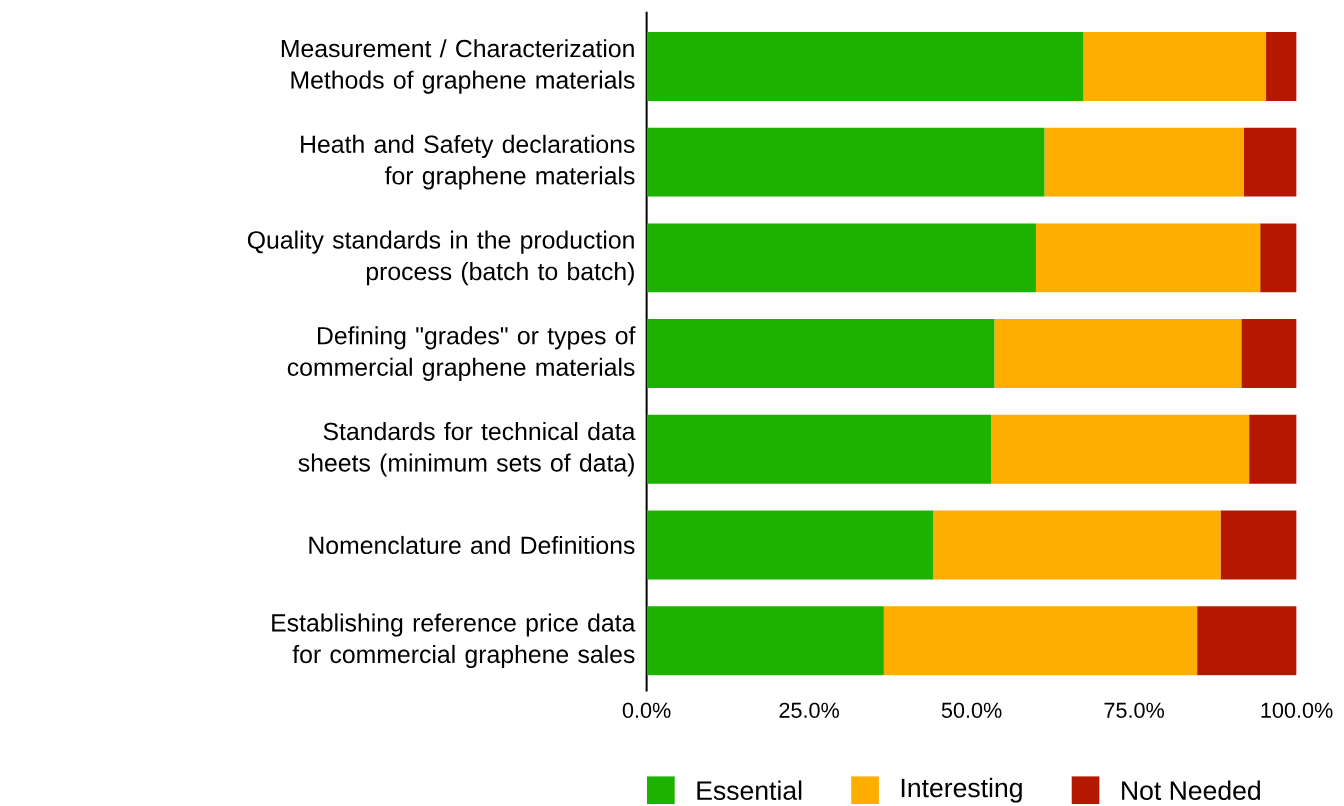  What do you see at coordinates (461, 353) in the screenshot?
I see `y-tick-label: Defining "grades" or types of commercial graphene materials` at bounding box center [461, 353].